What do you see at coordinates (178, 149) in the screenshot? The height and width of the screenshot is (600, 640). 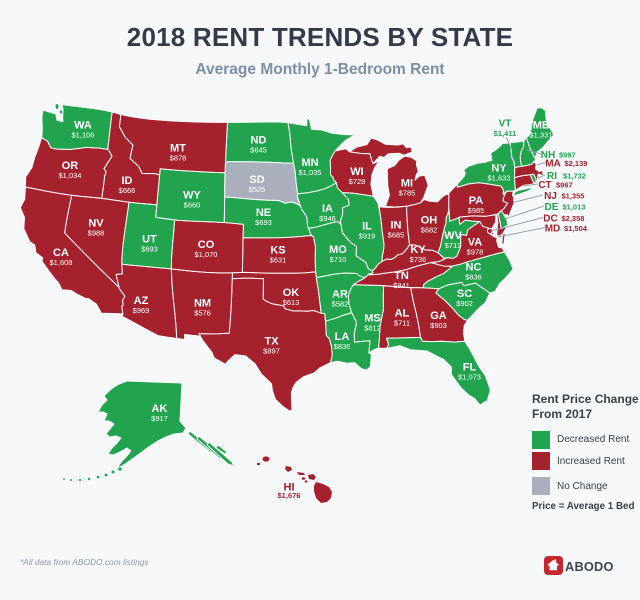 I see `svg-text: MT` at bounding box center [178, 149].